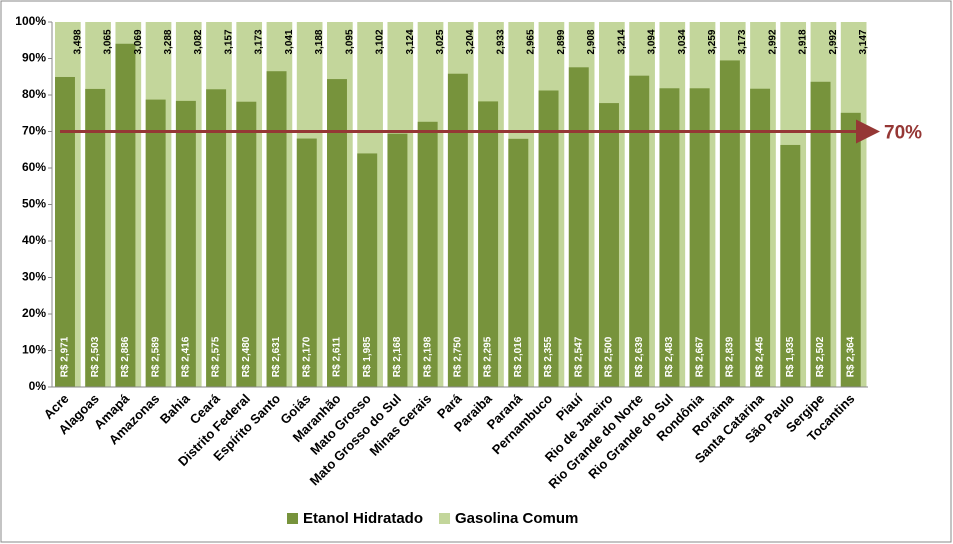 The image size is (953, 544). What do you see at coordinates (228, 41) in the screenshot?
I see `data-label: 3,157` at bounding box center [228, 41].